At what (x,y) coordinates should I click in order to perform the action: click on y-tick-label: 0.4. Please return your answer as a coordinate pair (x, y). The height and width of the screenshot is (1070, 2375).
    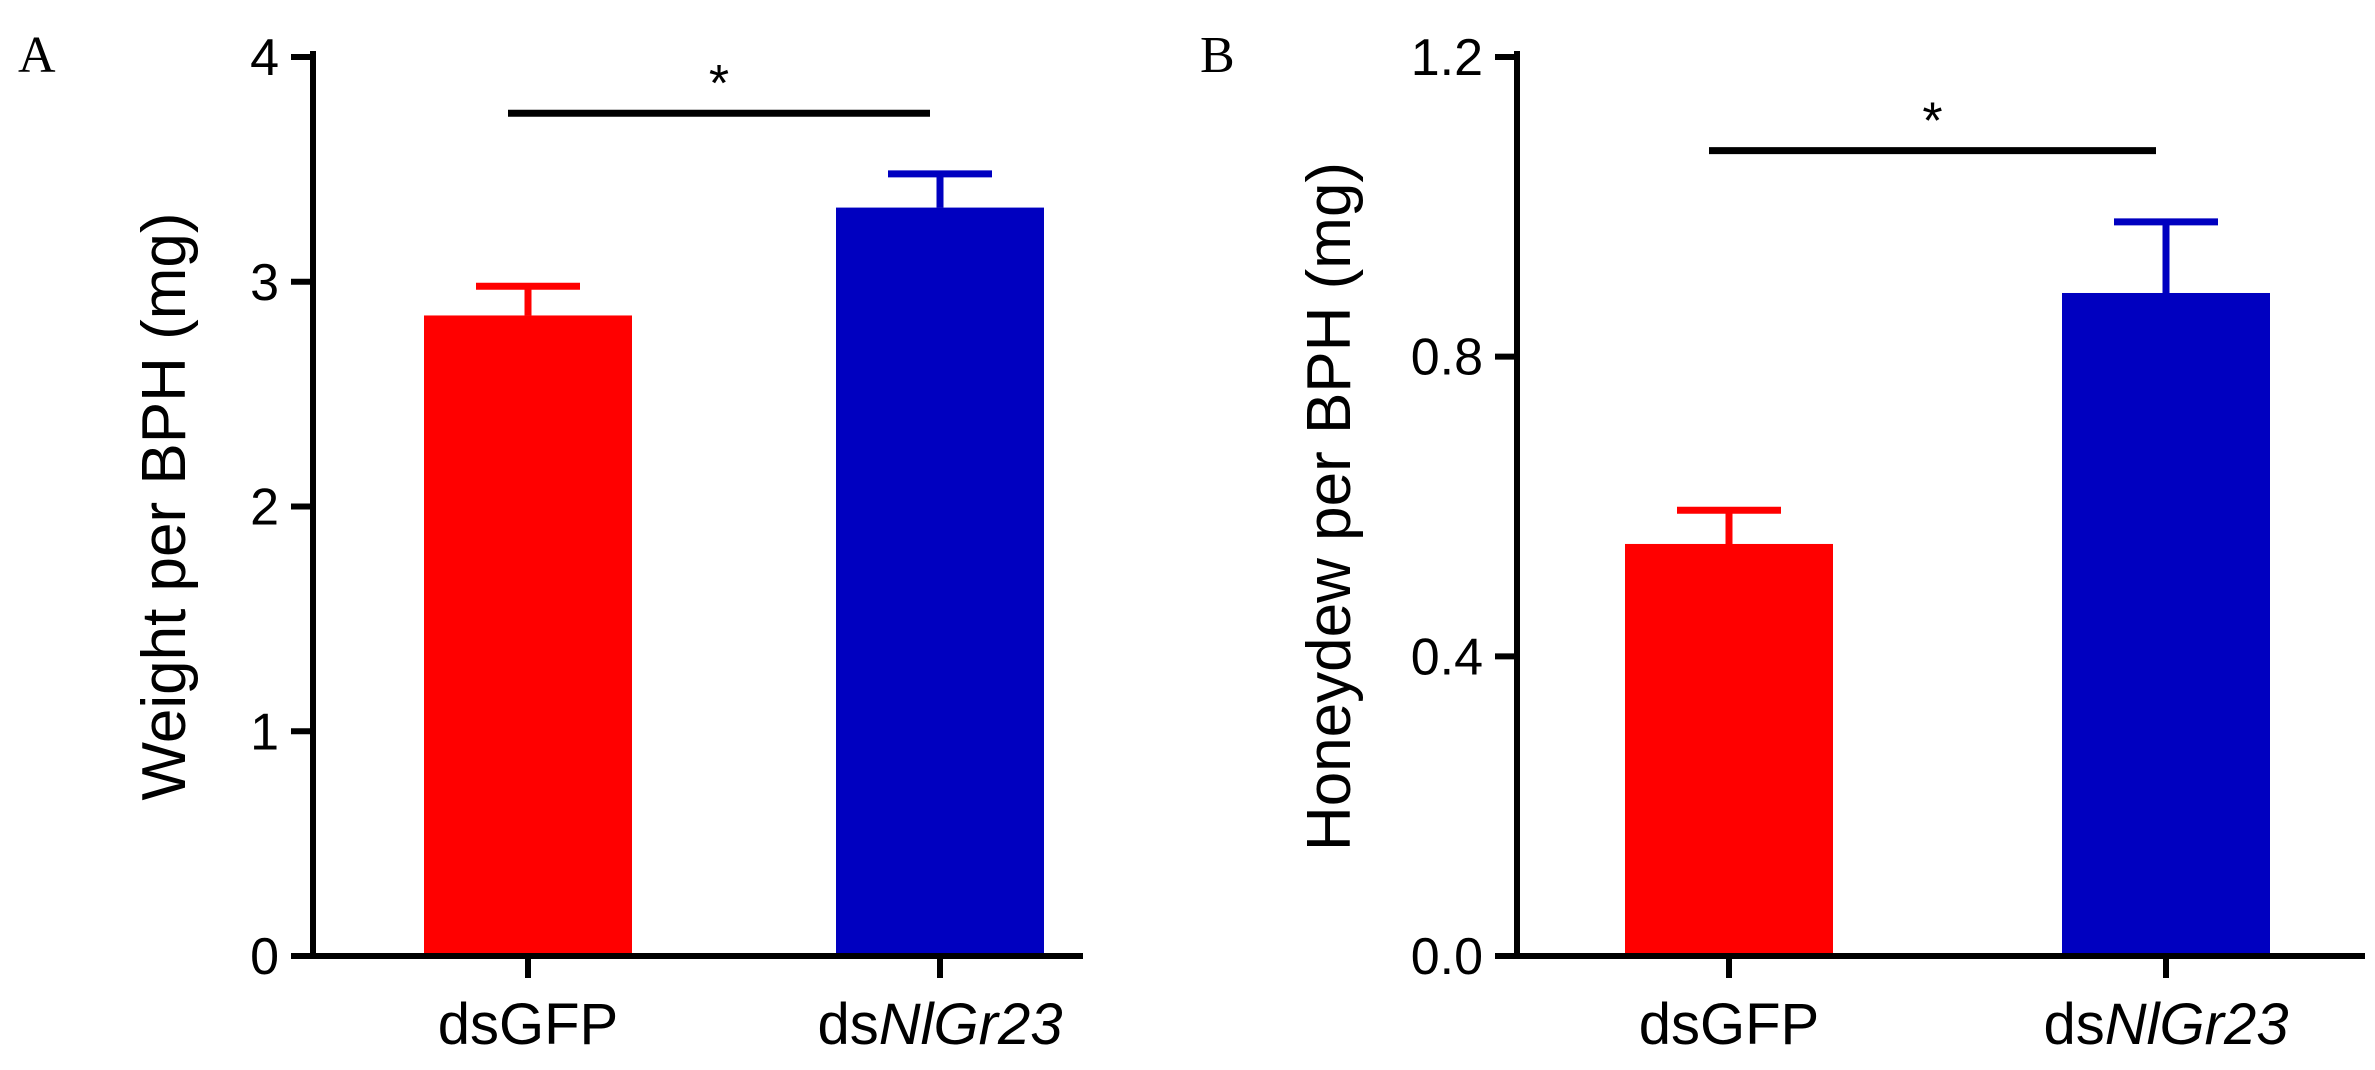
    Looking at the image, I should click on (1447, 657).